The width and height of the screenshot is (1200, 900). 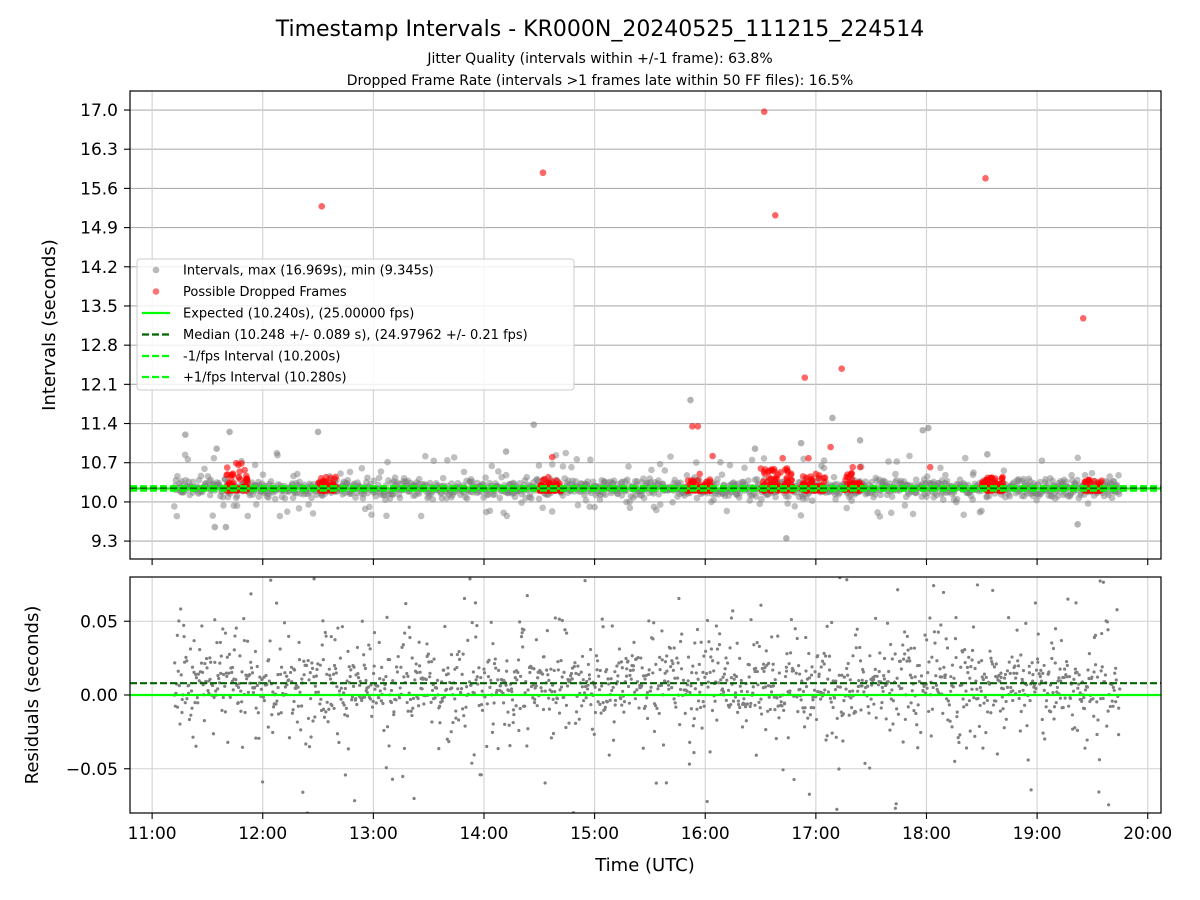 I want to click on x-tick-label: 16:00, so click(x=705, y=834).